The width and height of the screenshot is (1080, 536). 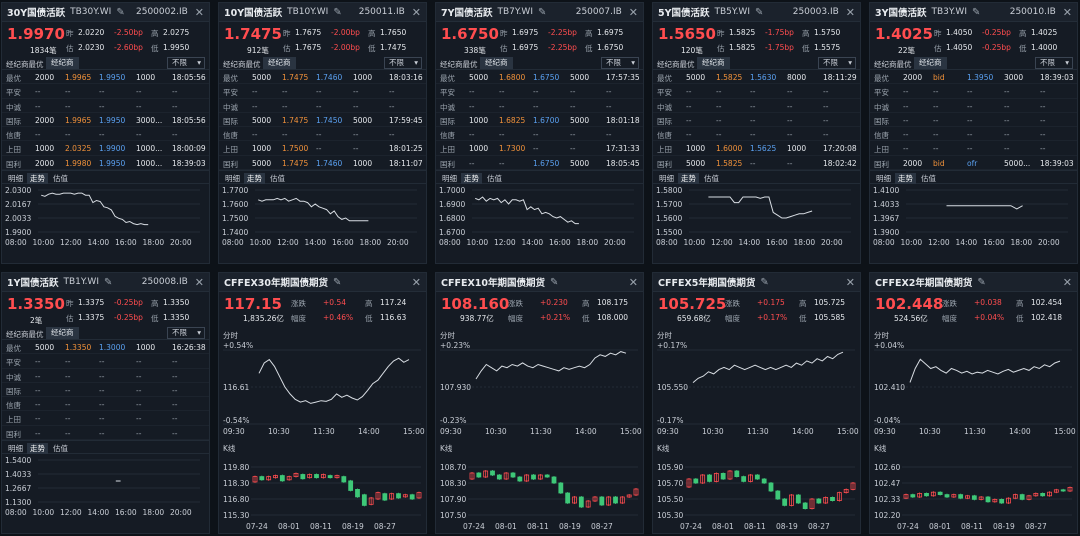 I want to click on broker-row: 上田 1000 2.0325 1.9900 1000... 18:00:09, so click(x=105, y=148).